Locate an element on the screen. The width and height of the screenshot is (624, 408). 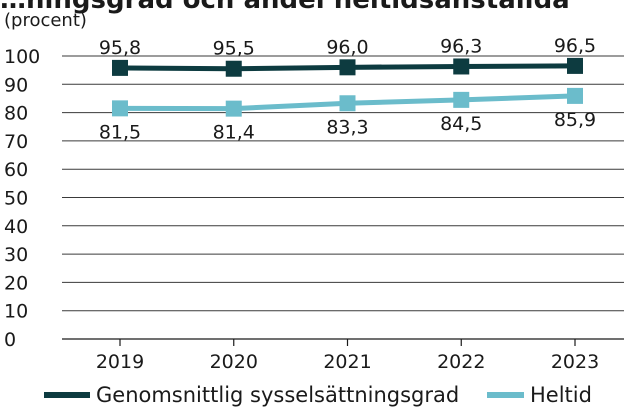
y-tick-label-70: 70 is located at coordinates (16, 142).